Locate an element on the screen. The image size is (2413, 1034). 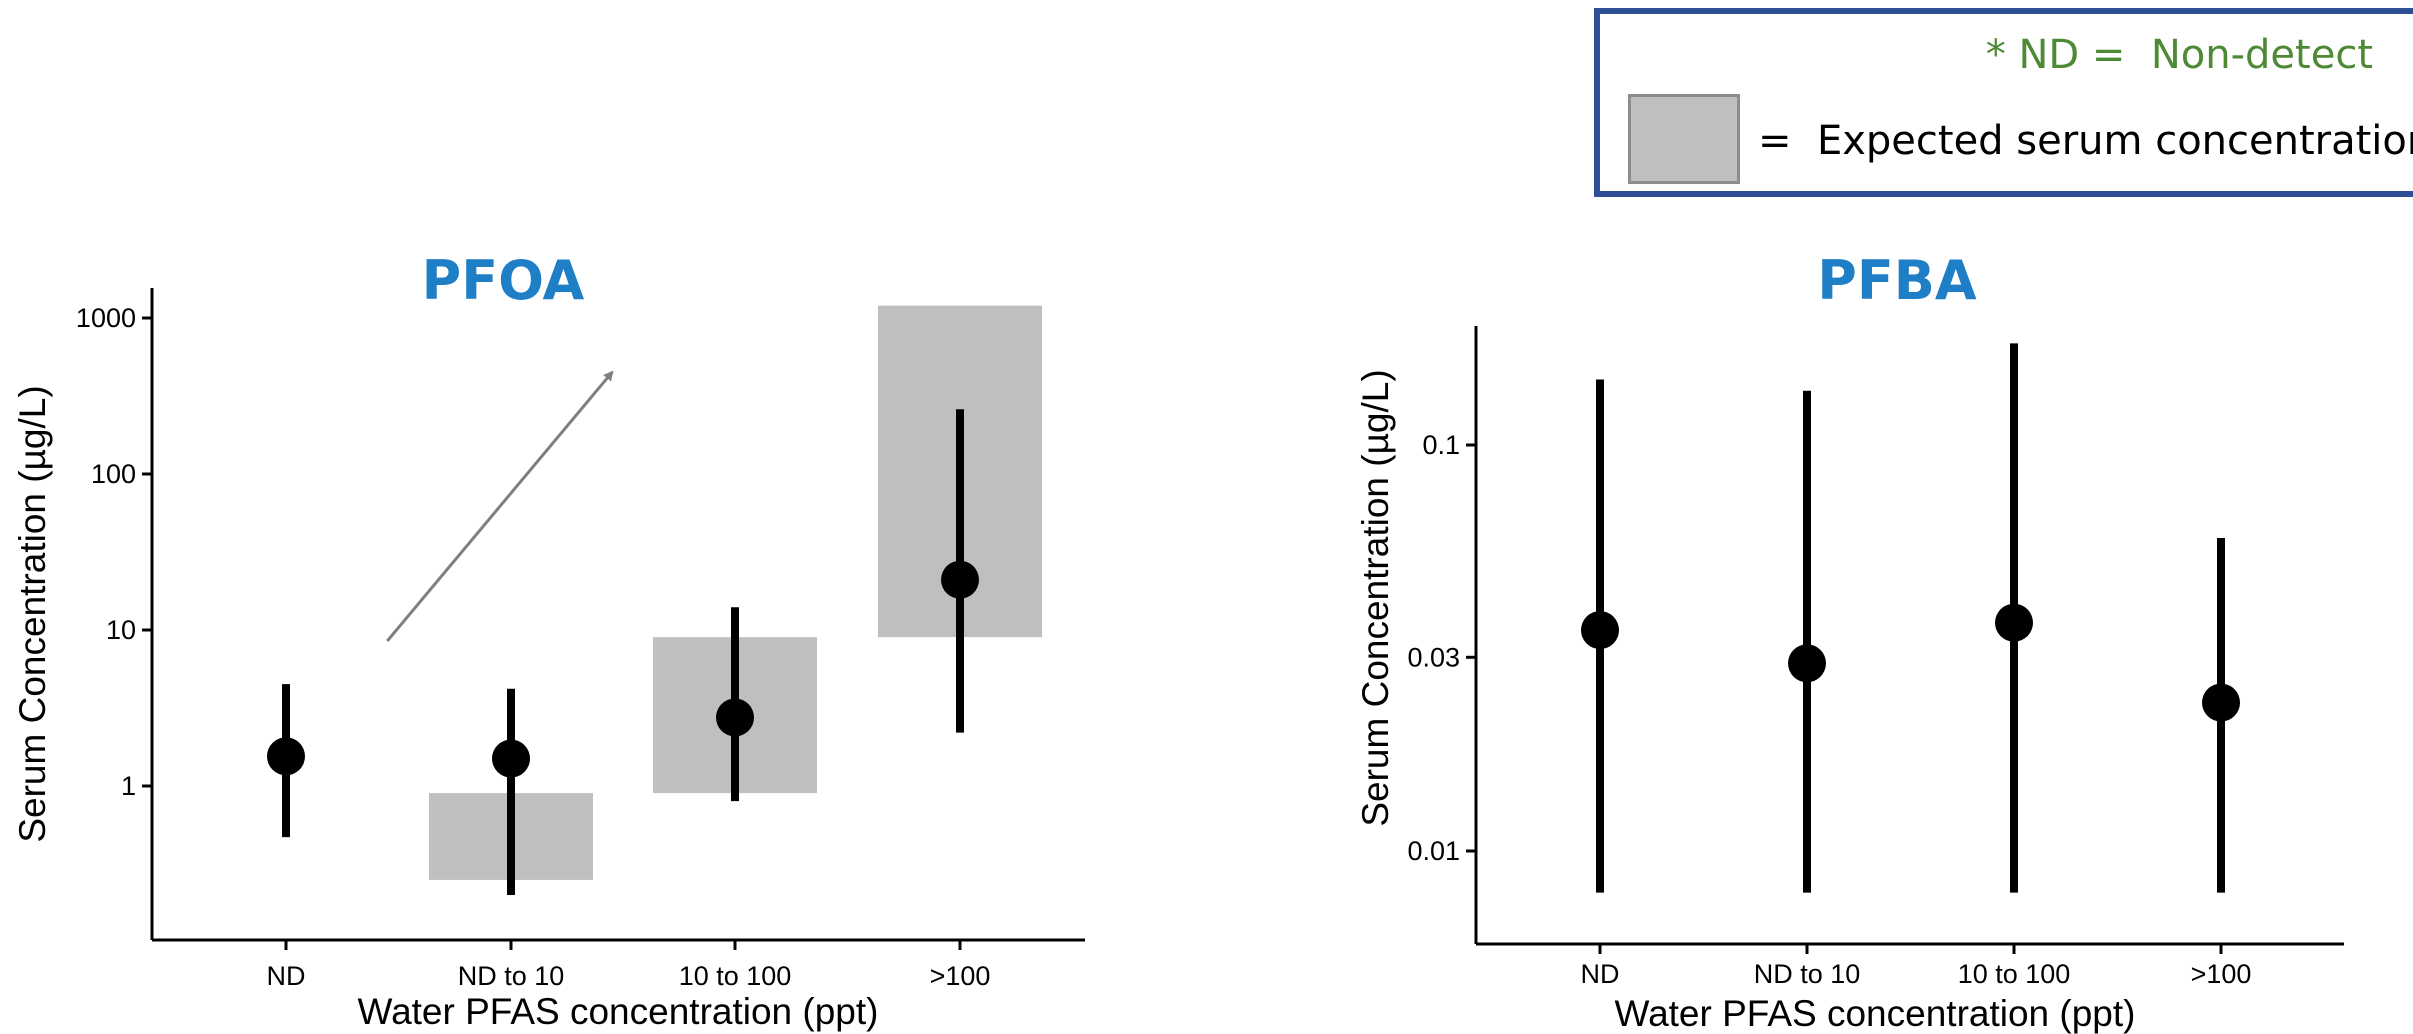
pfoa-x-tick-label-1: ND to 10 is located at coordinates (511, 976).